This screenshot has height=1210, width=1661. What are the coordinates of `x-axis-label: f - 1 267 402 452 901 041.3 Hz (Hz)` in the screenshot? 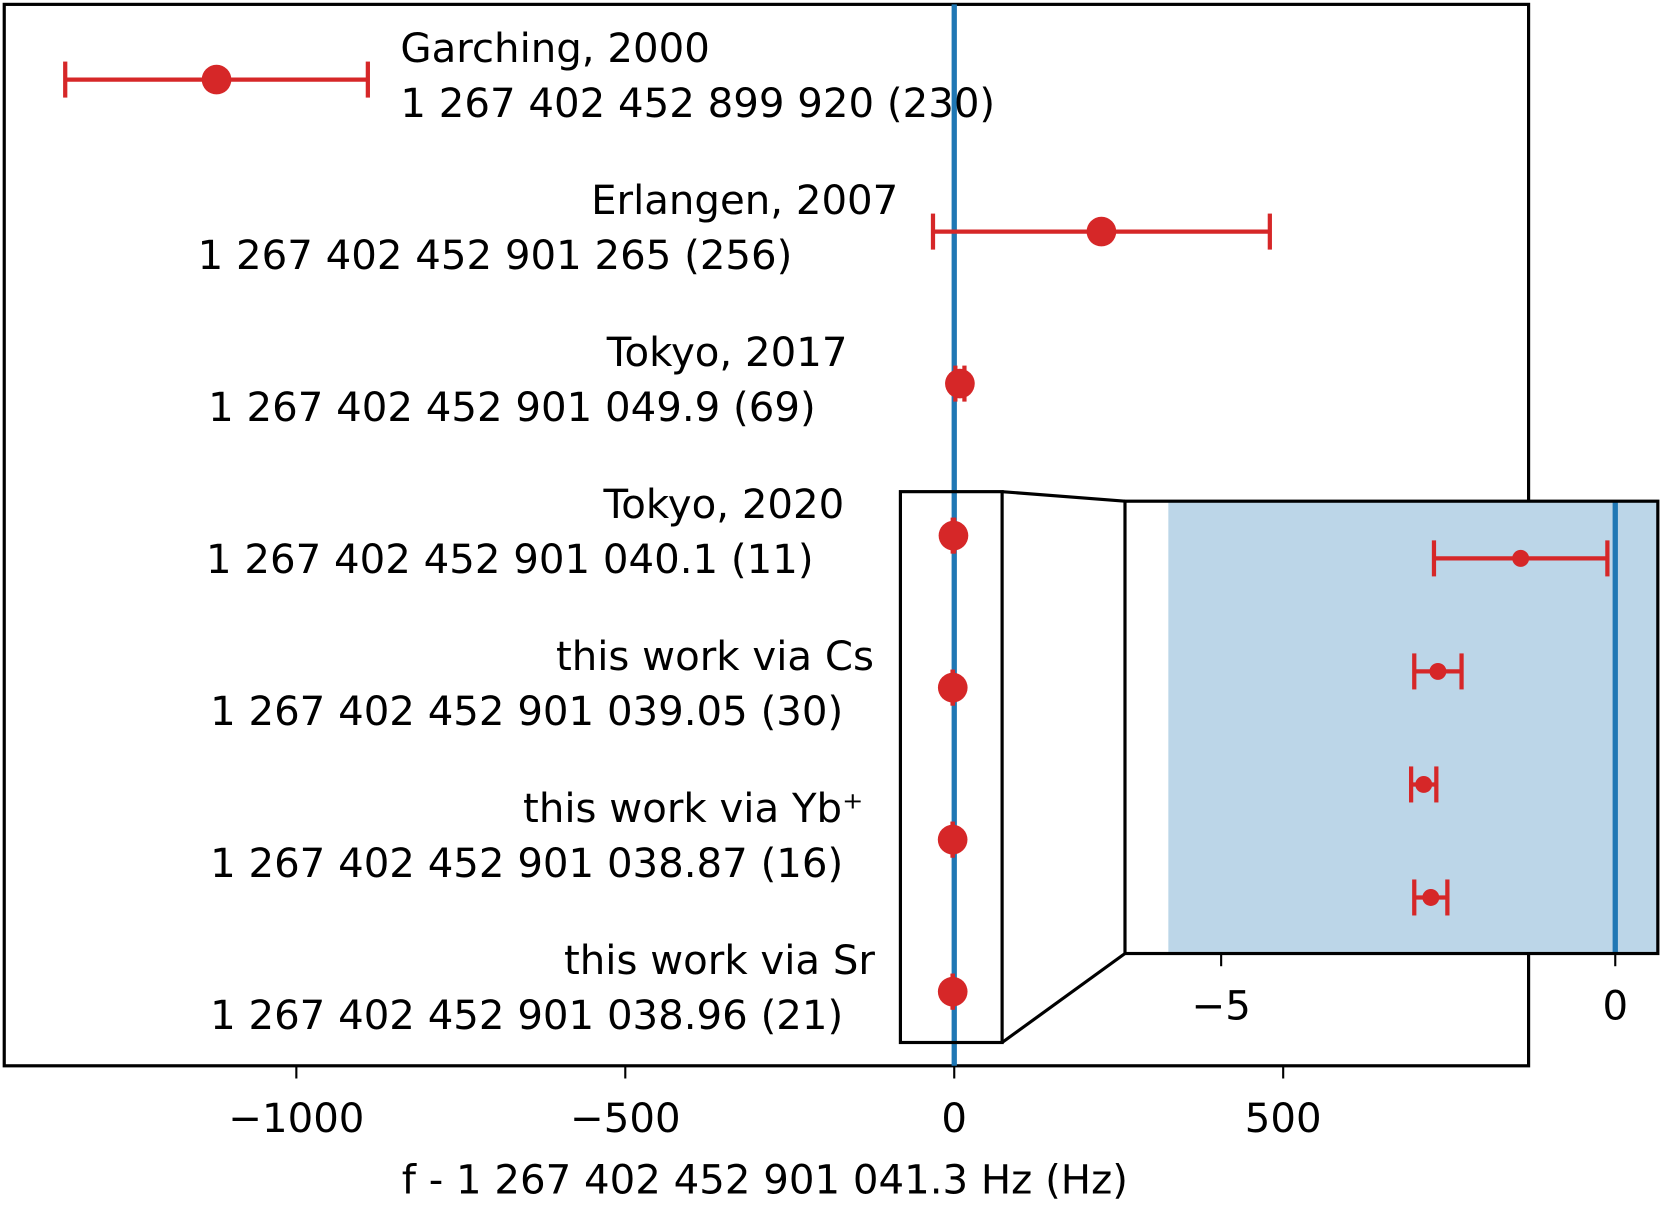 It's located at (765, 1180).